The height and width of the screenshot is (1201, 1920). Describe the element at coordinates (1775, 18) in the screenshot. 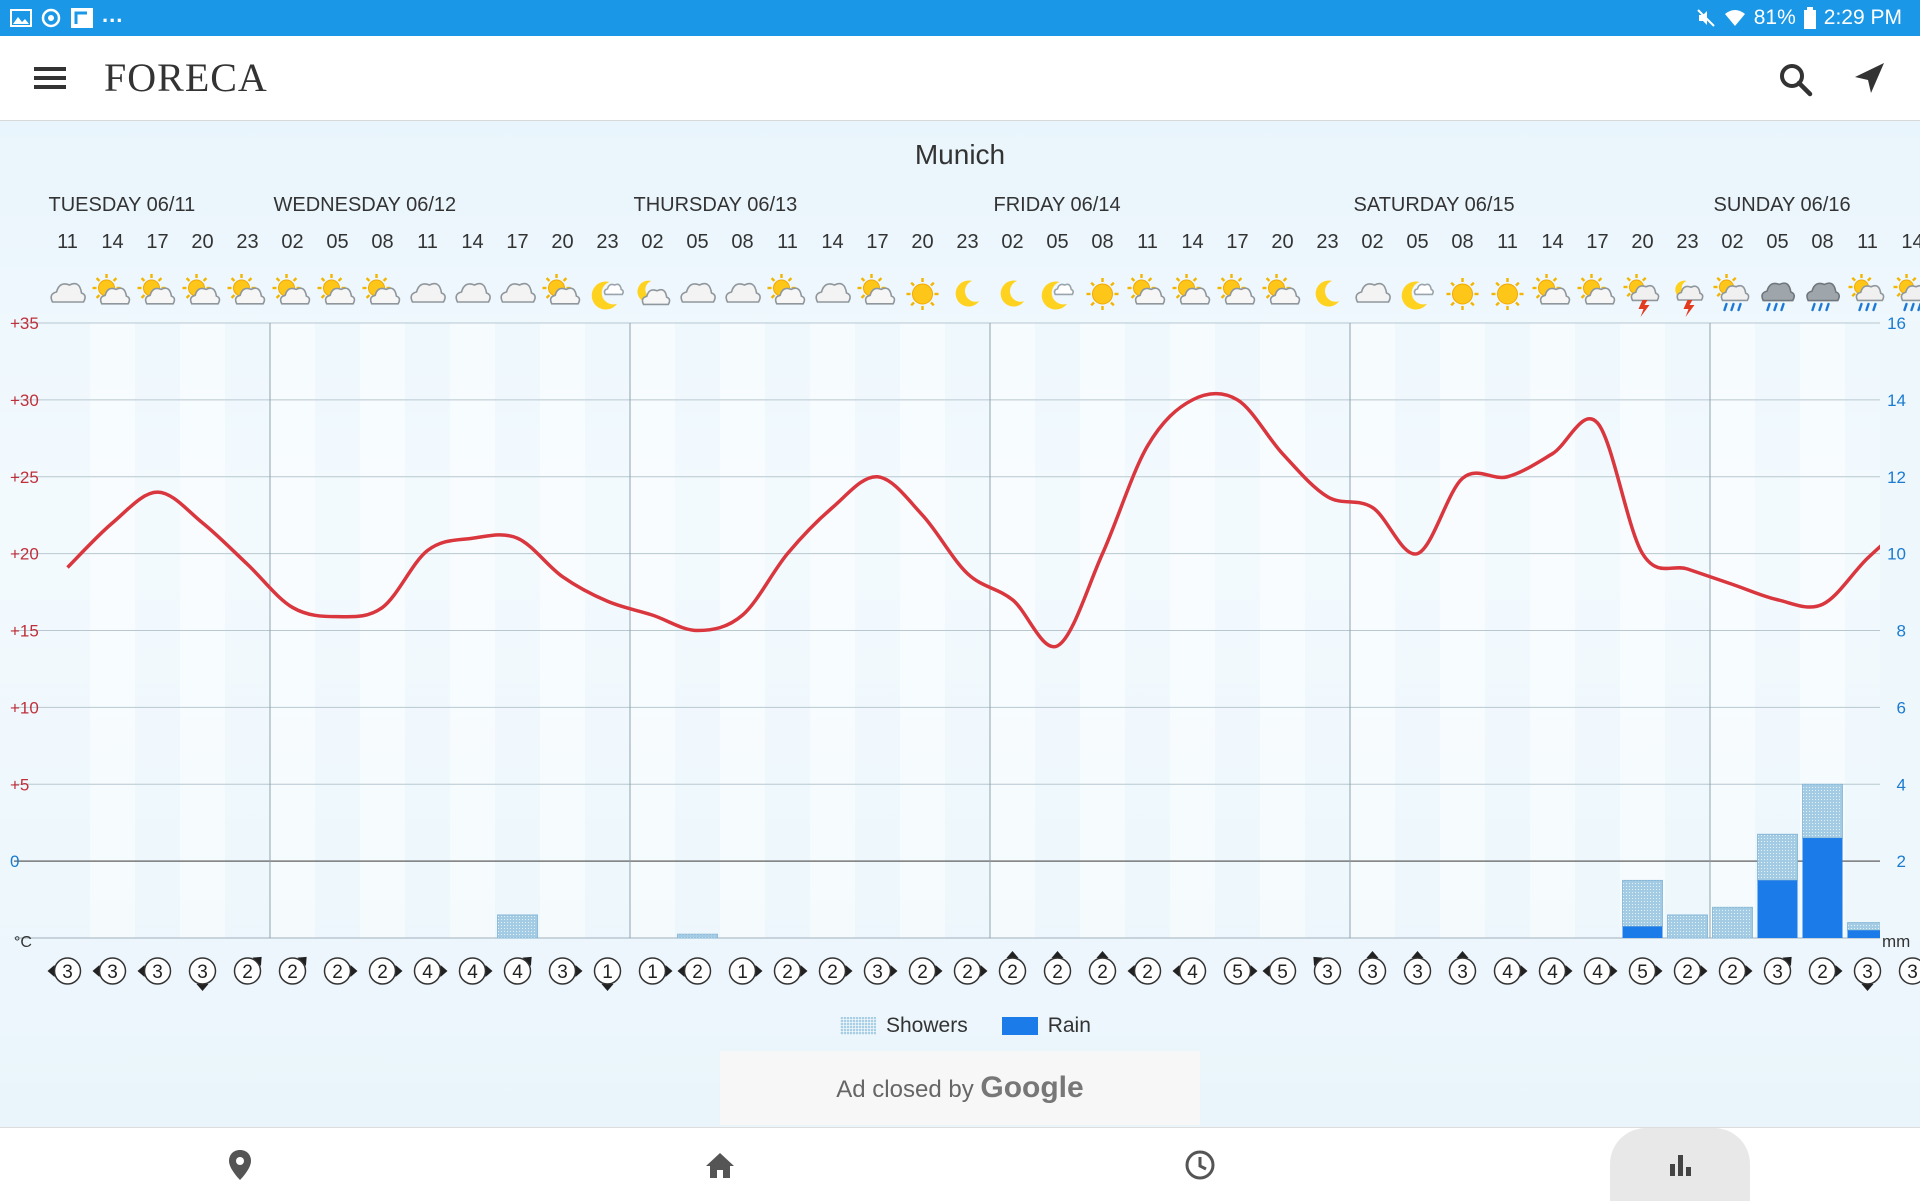

I see `battery-percentage: 81%` at that location.